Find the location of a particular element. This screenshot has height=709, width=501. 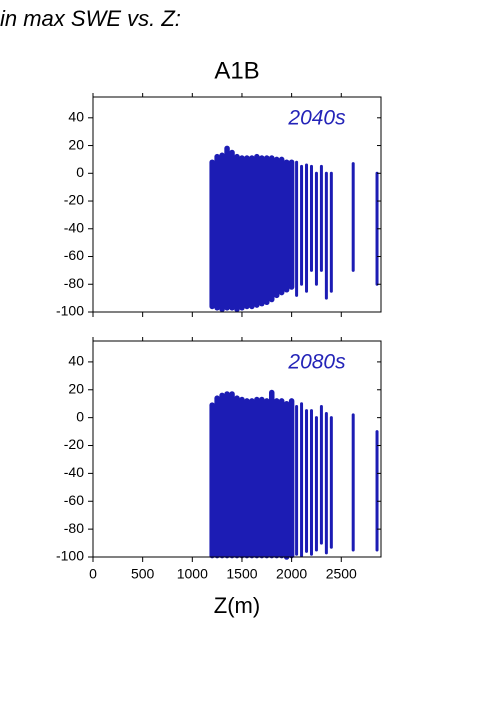

chart-title: A1B is located at coordinates (236, 70).